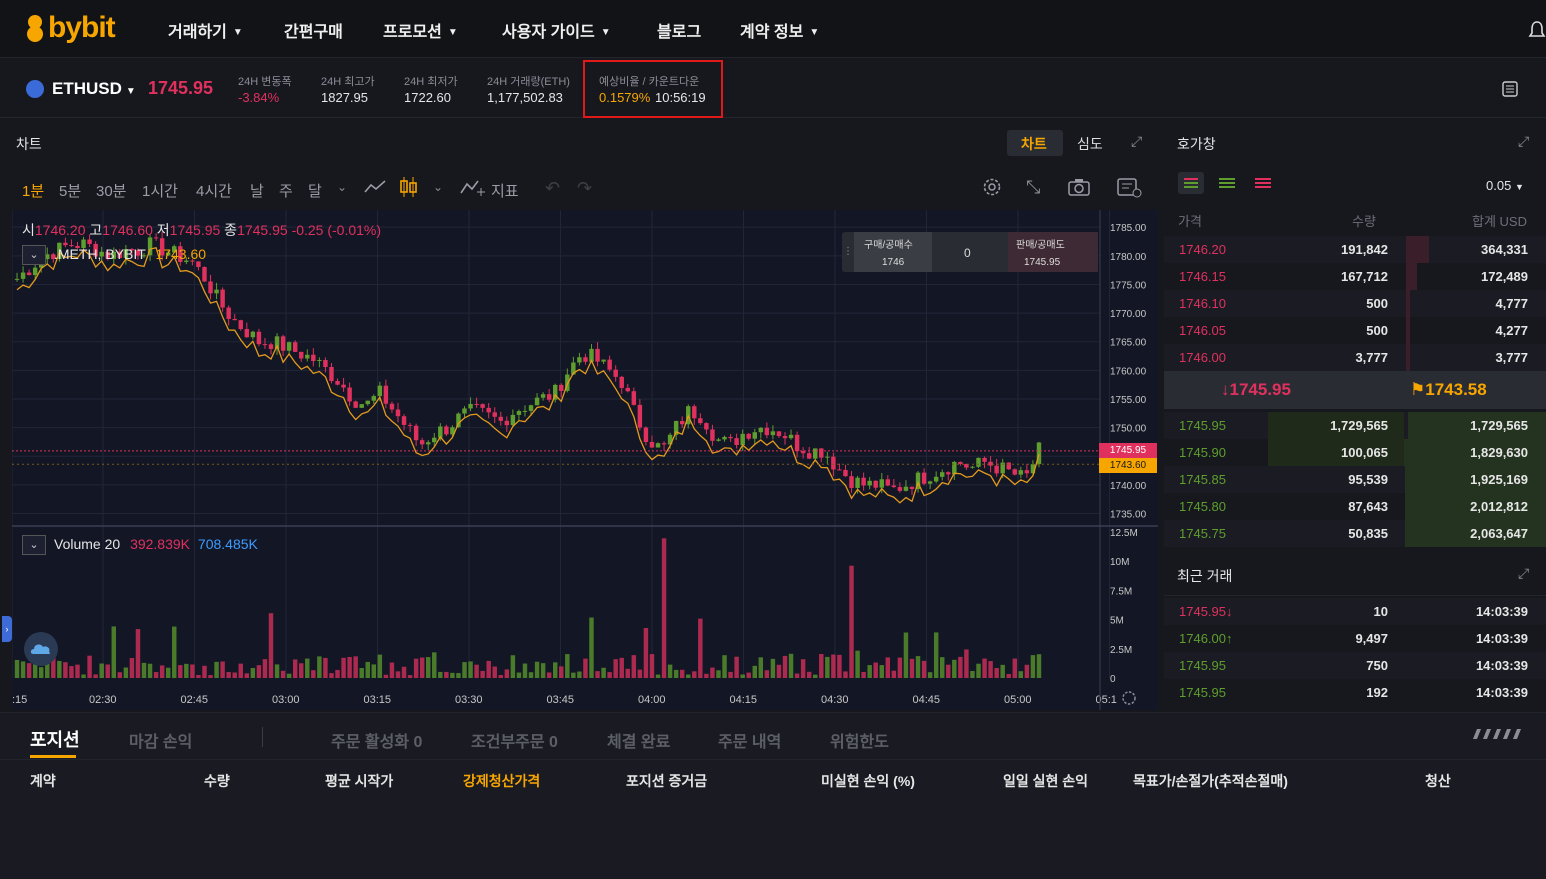  Describe the element at coordinates (262, 737) in the screenshot. I see `tab-divider` at that location.